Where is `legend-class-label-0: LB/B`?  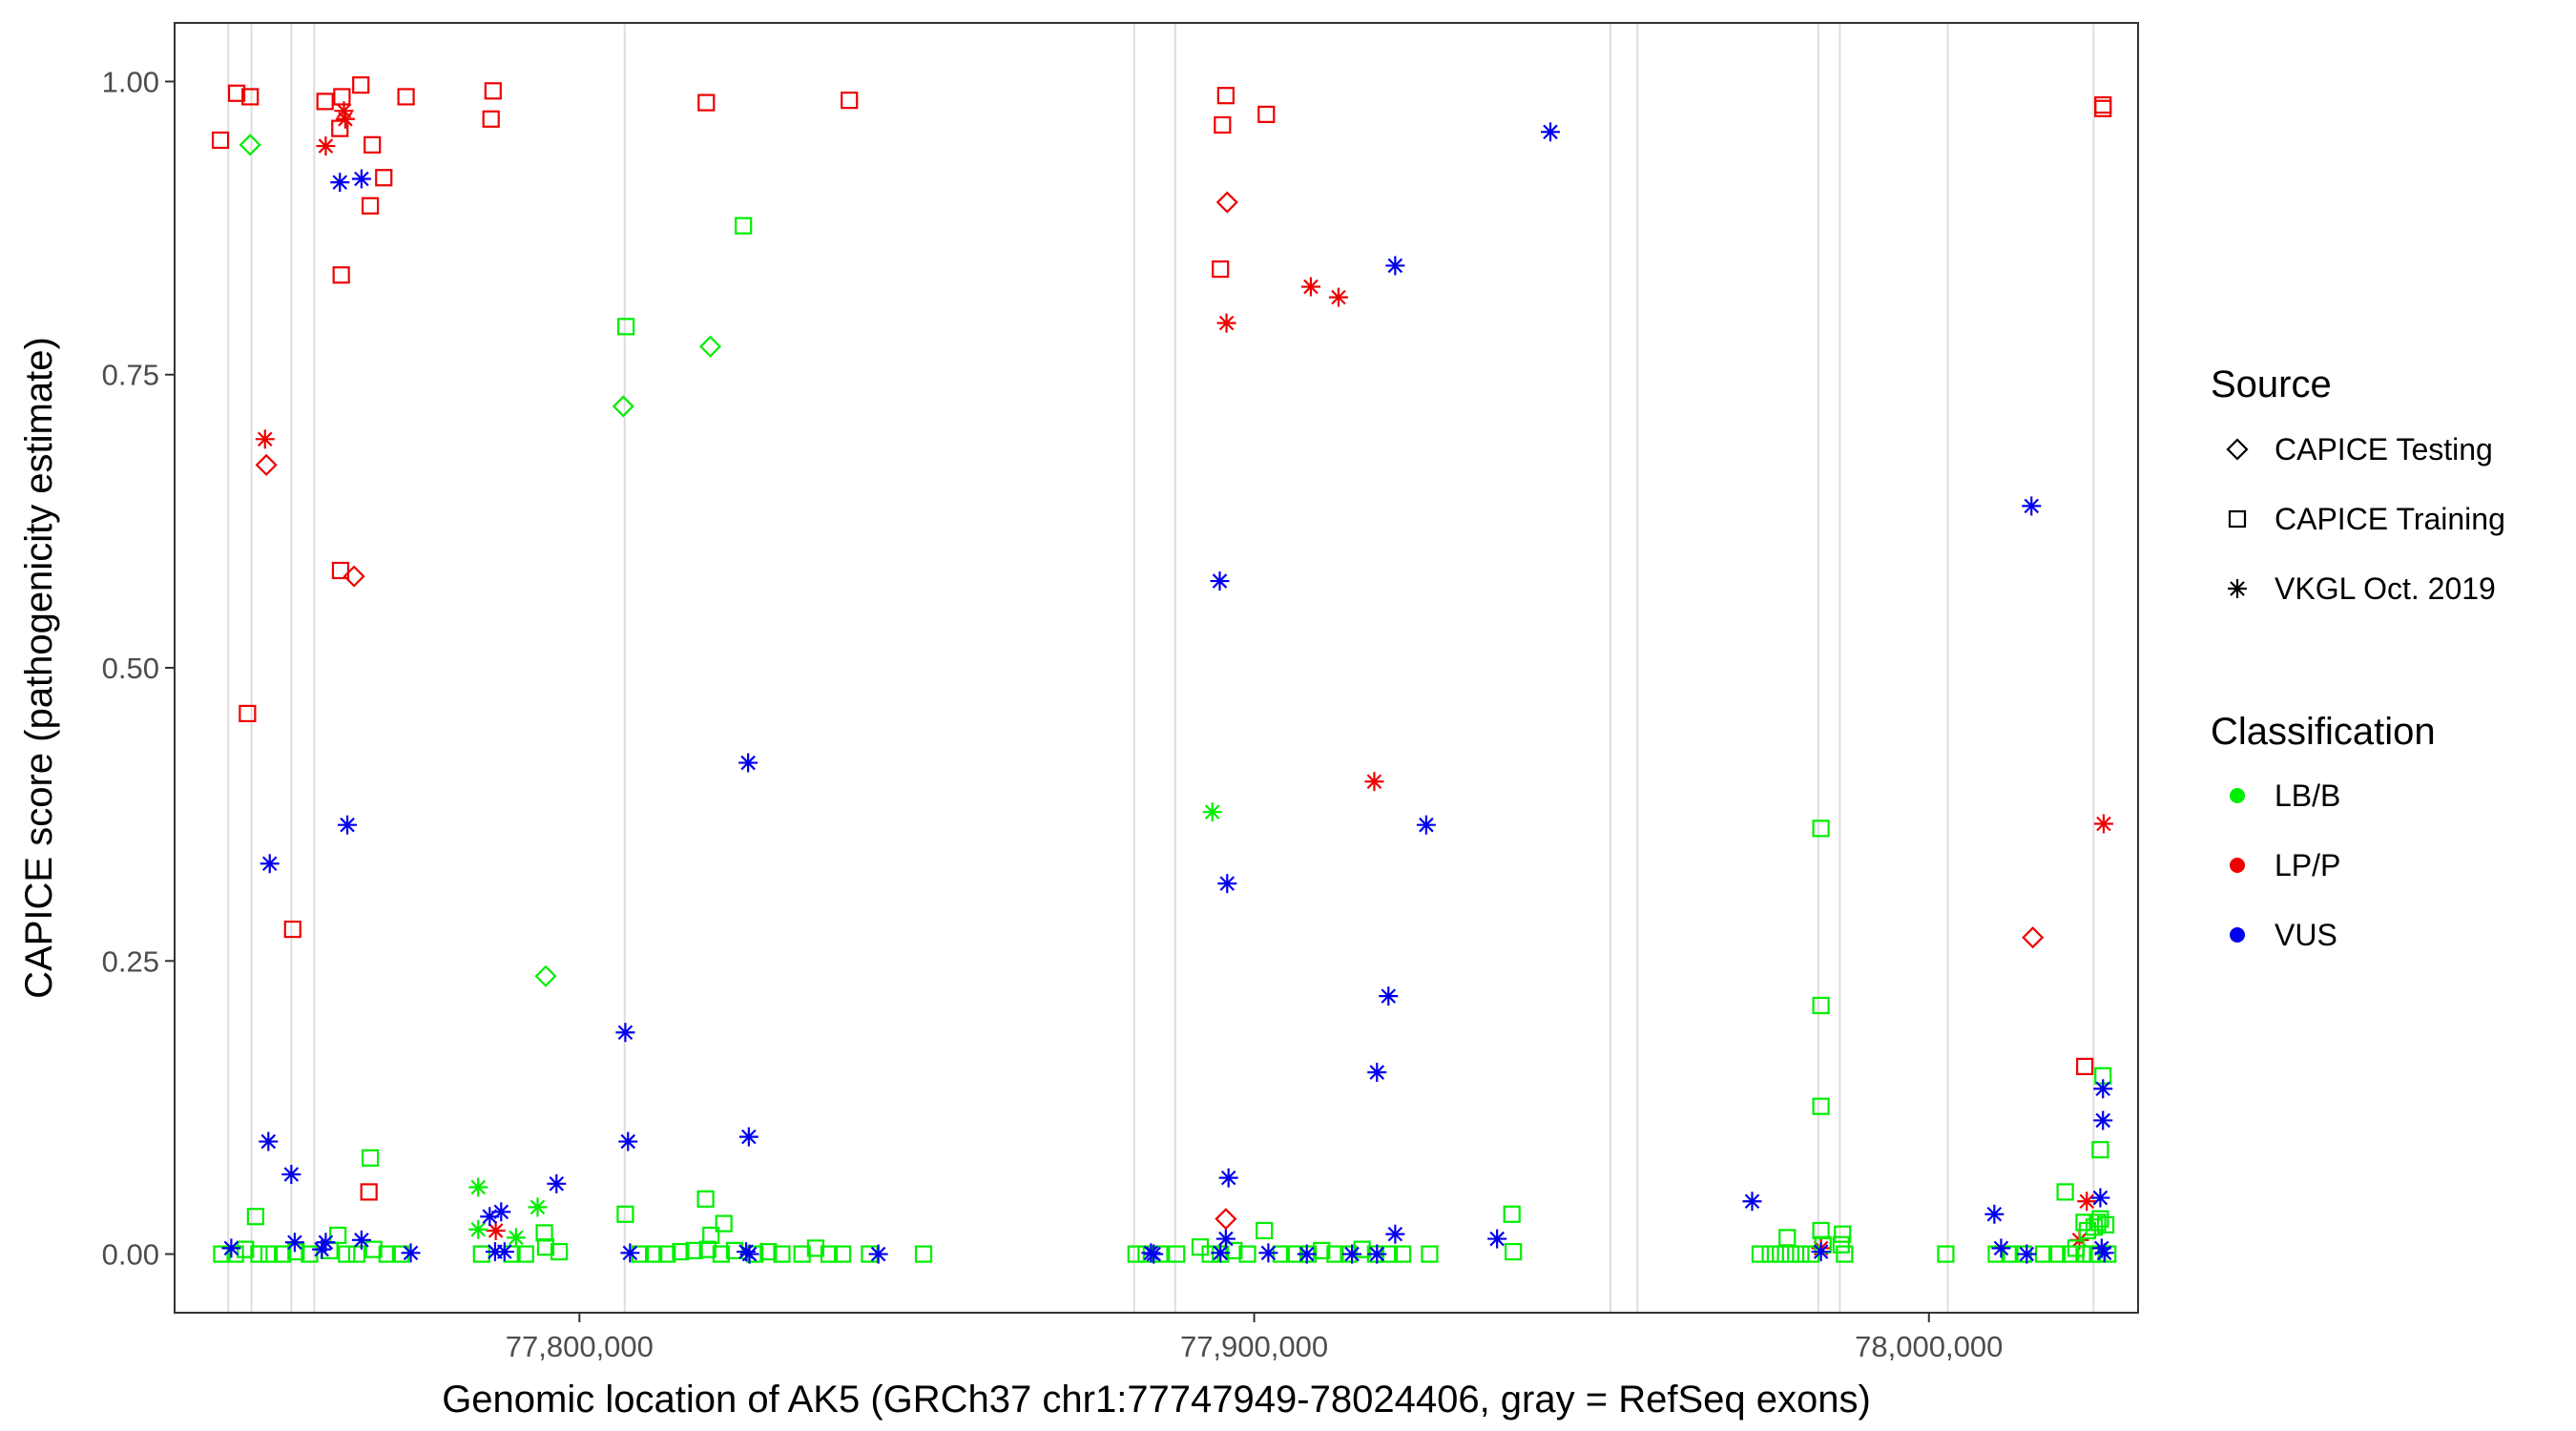
legend-class-label-0: LB/B is located at coordinates (2307, 795).